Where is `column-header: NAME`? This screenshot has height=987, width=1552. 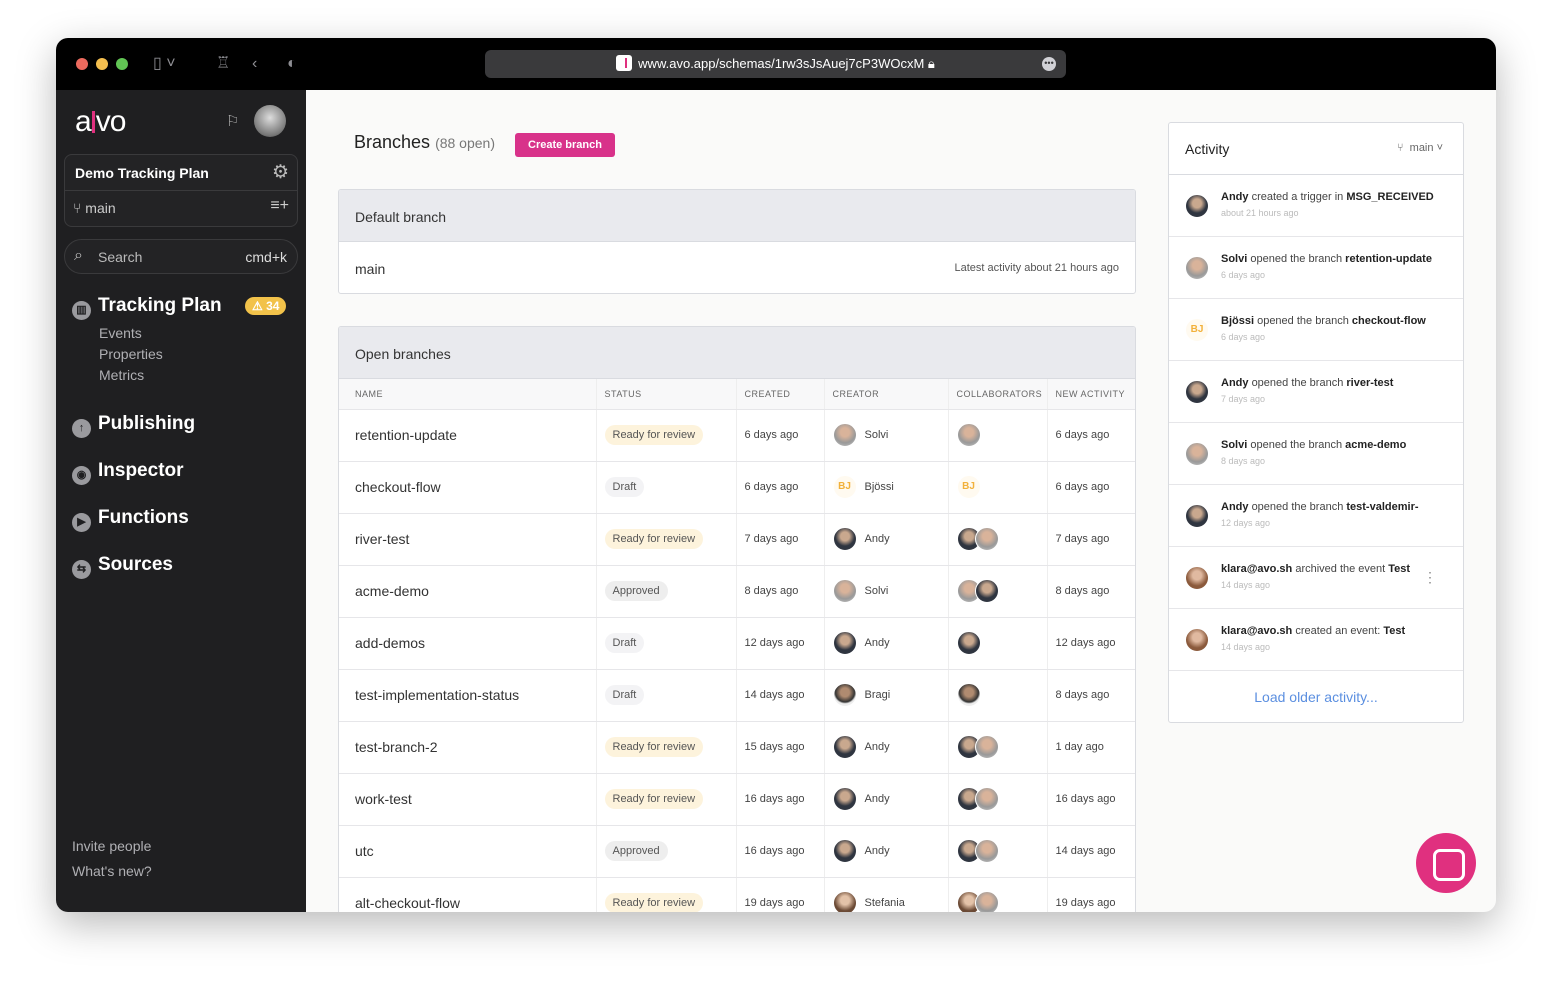 column-header: NAME is located at coordinates (468, 394).